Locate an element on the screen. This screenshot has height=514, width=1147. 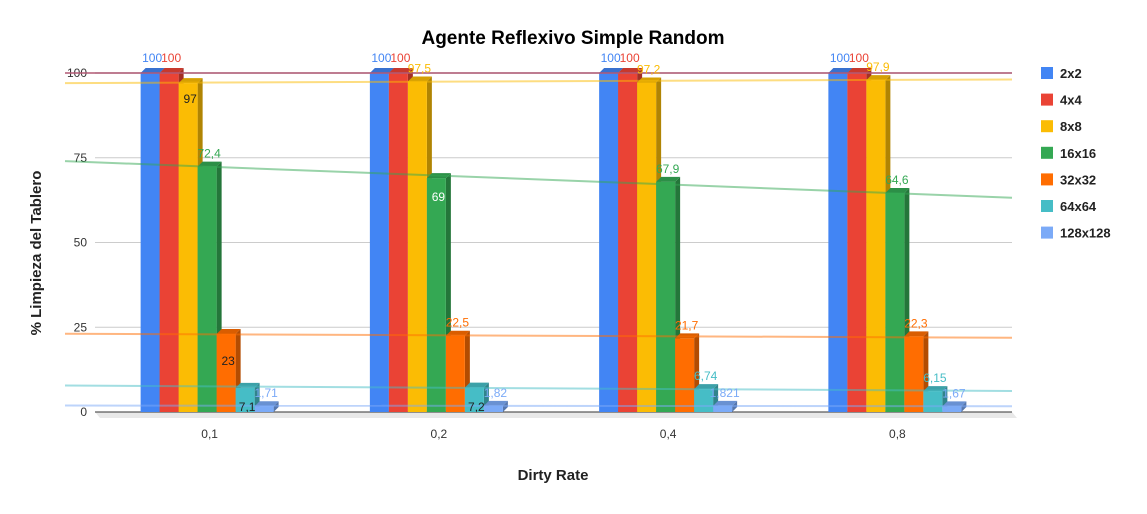
data-label: 7,2 is located at coordinates (476, 407).